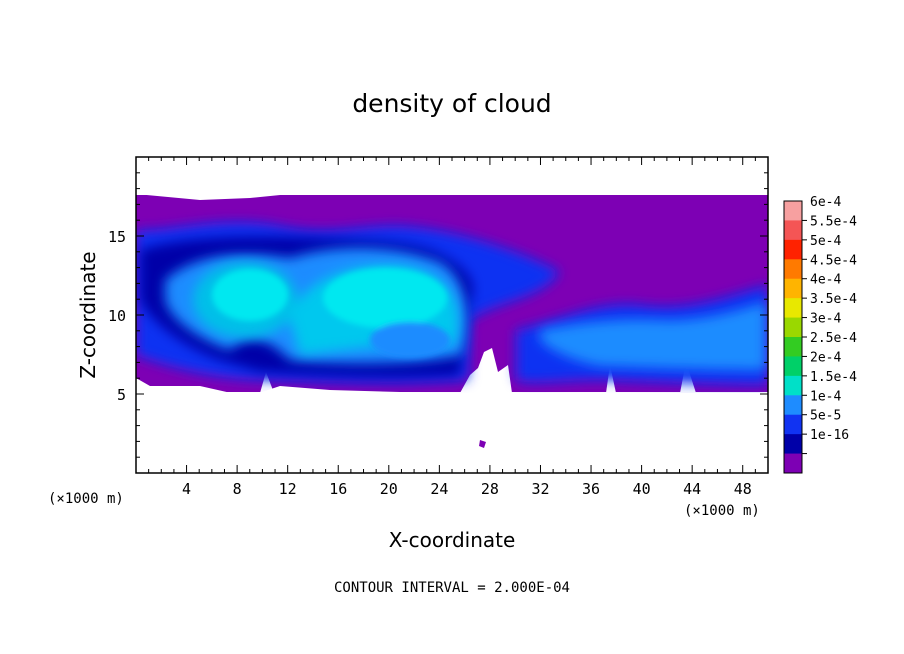 The image size is (904, 654). Describe the element at coordinates (642, 489) in the screenshot. I see `x-tick-label: 40` at that location.